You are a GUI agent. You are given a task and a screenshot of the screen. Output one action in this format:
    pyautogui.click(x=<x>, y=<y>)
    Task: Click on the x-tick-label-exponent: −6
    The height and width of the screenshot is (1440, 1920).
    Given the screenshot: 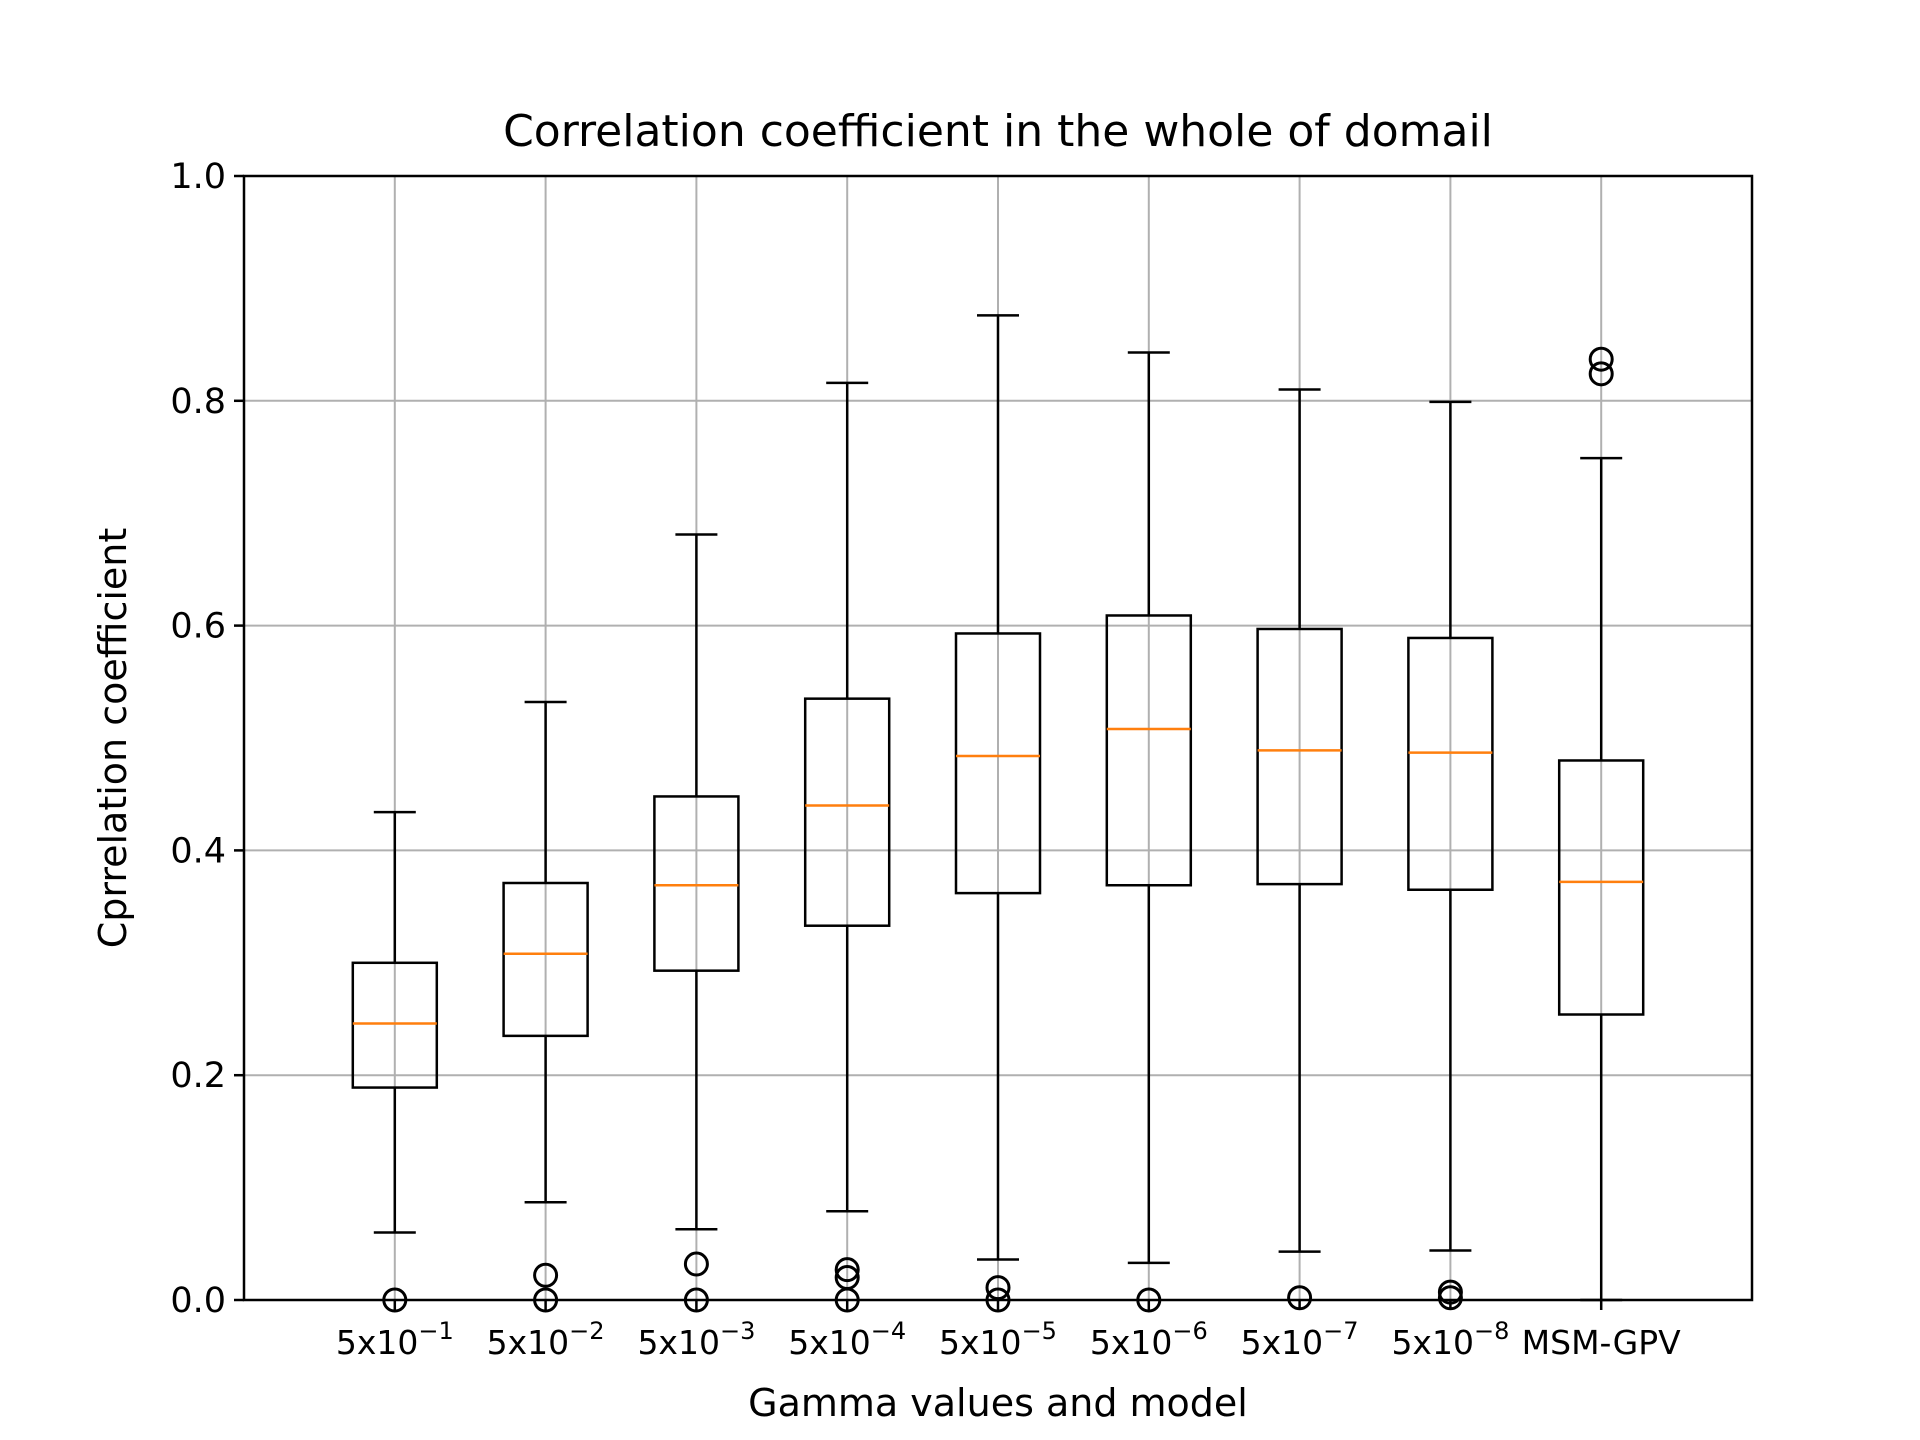 What is the action you would take?
    pyautogui.click(x=1189, y=1331)
    